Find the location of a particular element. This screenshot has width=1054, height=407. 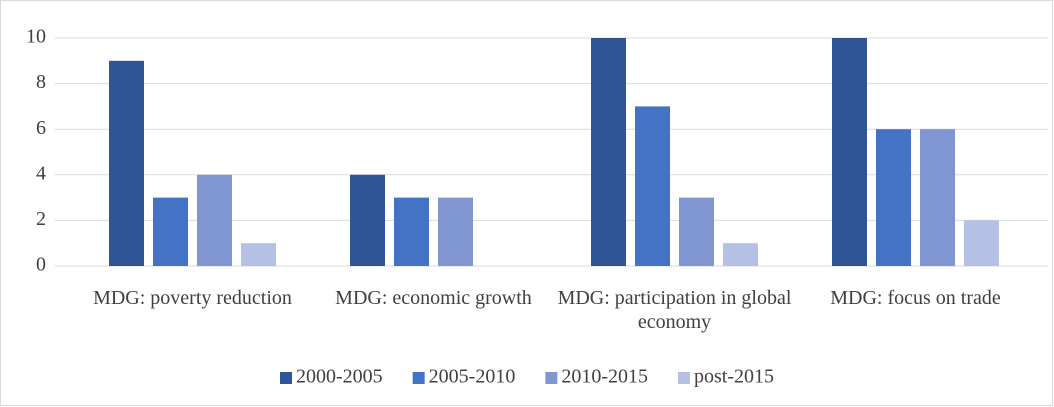

x-tick-label: MDG: focus on trade is located at coordinates (915, 298).